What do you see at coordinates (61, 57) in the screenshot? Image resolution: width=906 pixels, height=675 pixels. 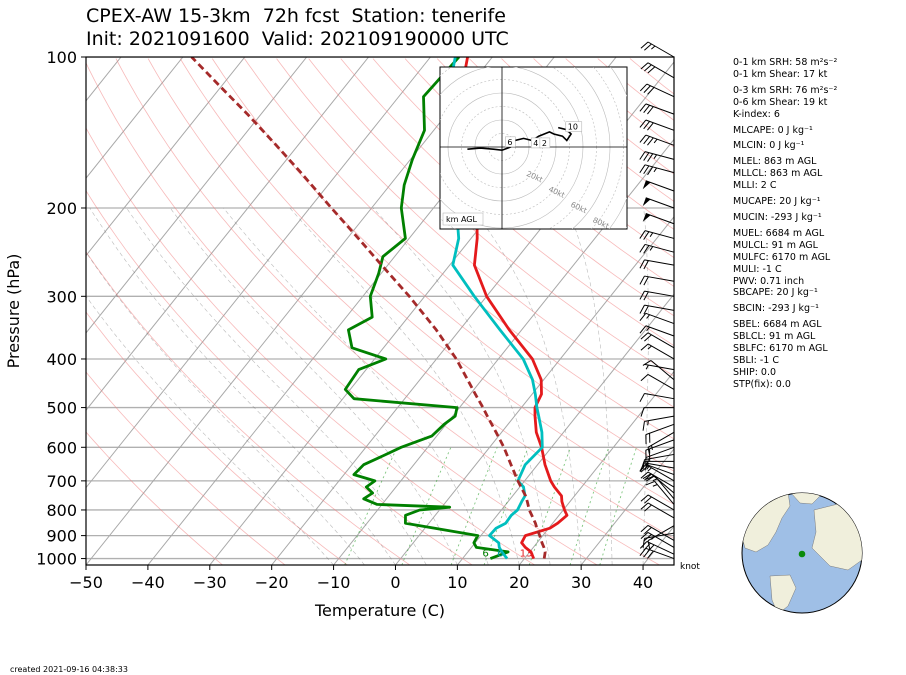 I see `y-tick-label: 100` at bounding box center [61, 57].